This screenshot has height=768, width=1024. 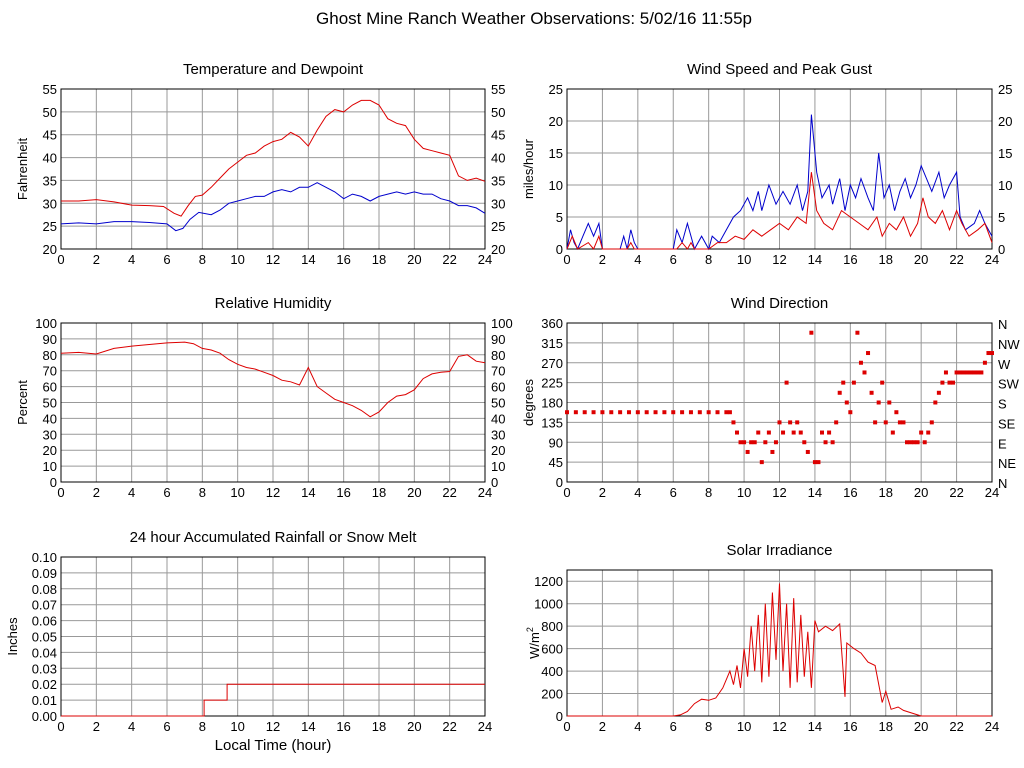 What do you see at coordinates (273, 303) in the screenshot?
I see `chart-title: Relative Humidity` at bounding box center [273, 303].